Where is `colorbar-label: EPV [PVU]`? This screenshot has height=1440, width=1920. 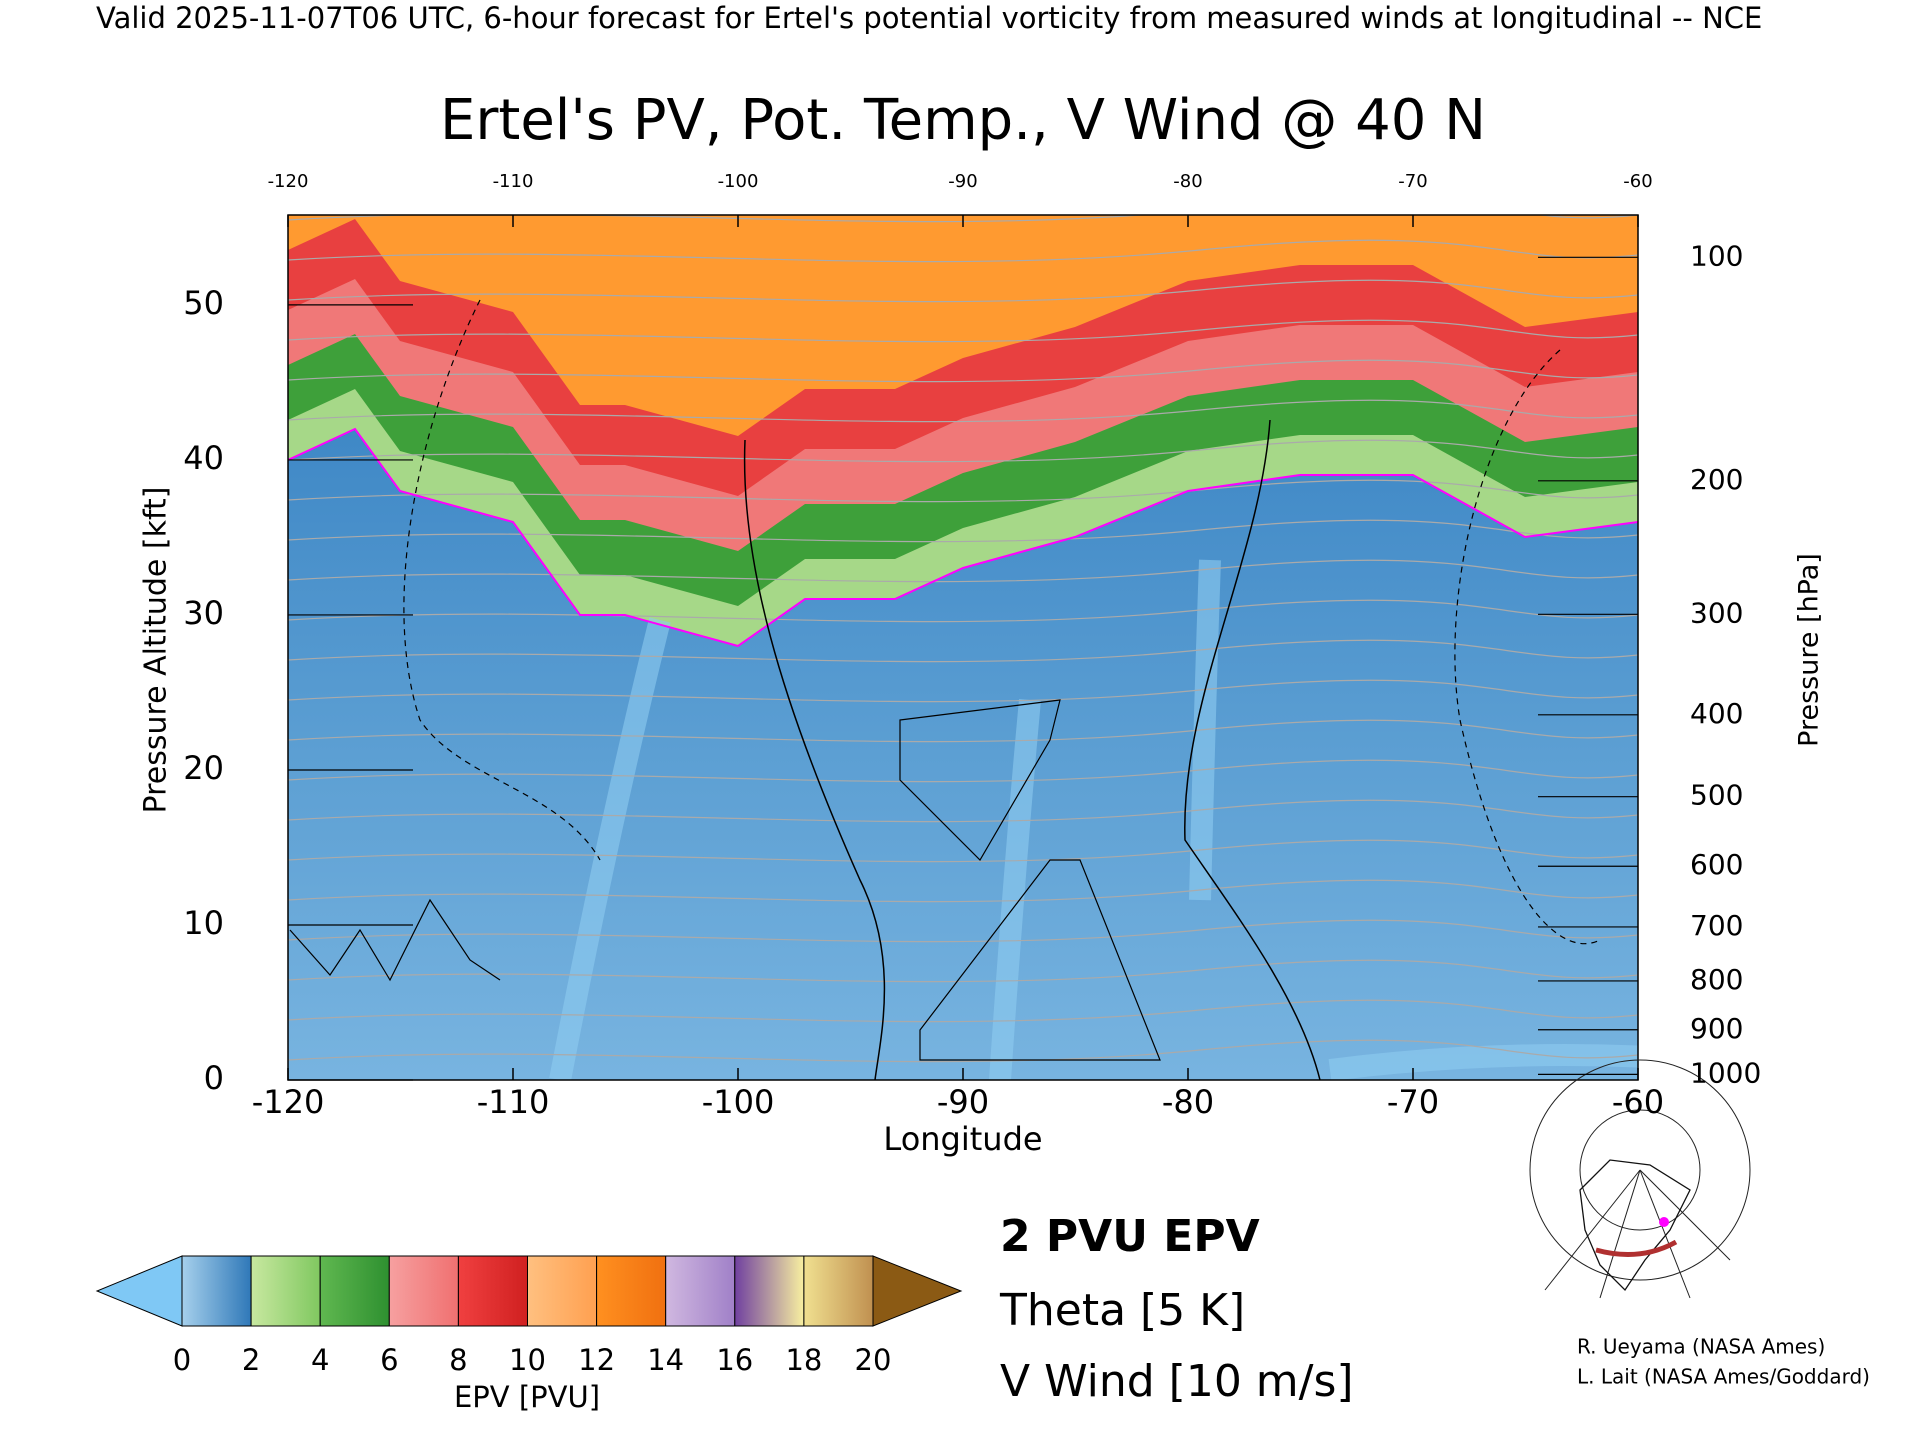 colorbar-label: EPV [PVU] is located at coordinates (527, 1397).